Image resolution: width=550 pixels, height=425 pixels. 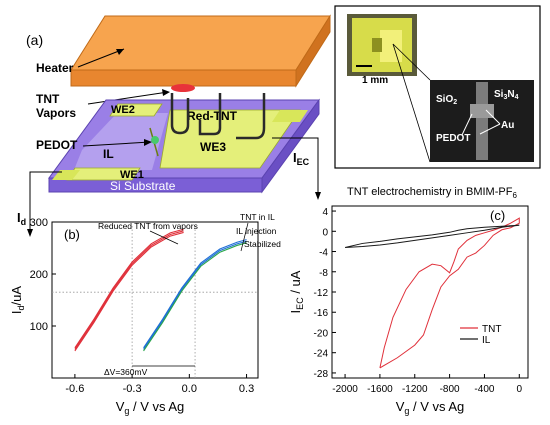 I want to click on chart-c-ytick-label: 4, so click(x=325, y=212).